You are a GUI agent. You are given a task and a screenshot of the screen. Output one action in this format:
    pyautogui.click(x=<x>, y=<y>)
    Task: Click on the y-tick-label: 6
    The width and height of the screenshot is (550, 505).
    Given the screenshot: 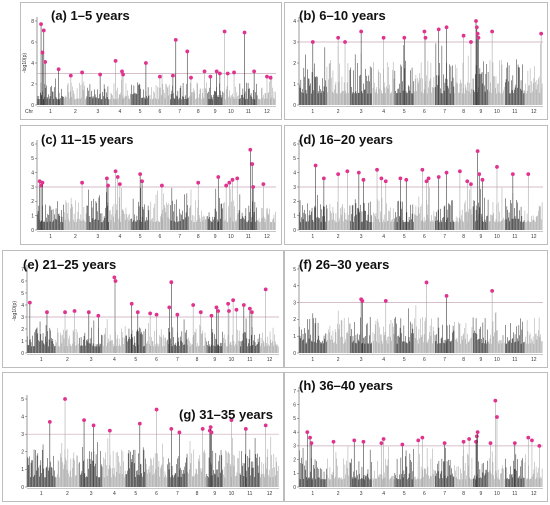 What is the action you would take?
    pyautogui.click(x=294, y=145)
    